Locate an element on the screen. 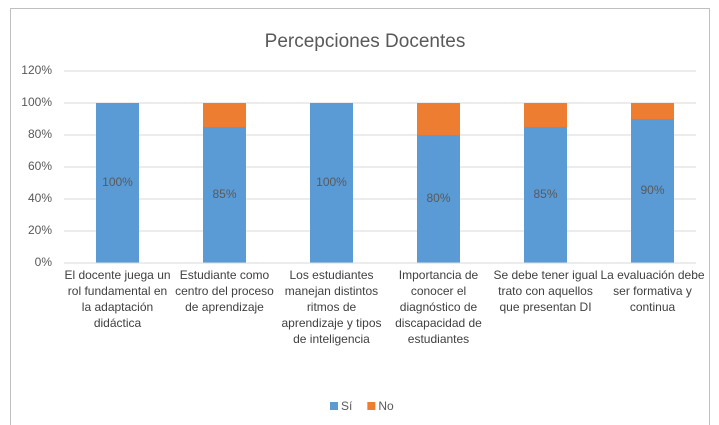 This screenshot has height=425, width=719. legend-label: No is located at coordinates (386, 406).